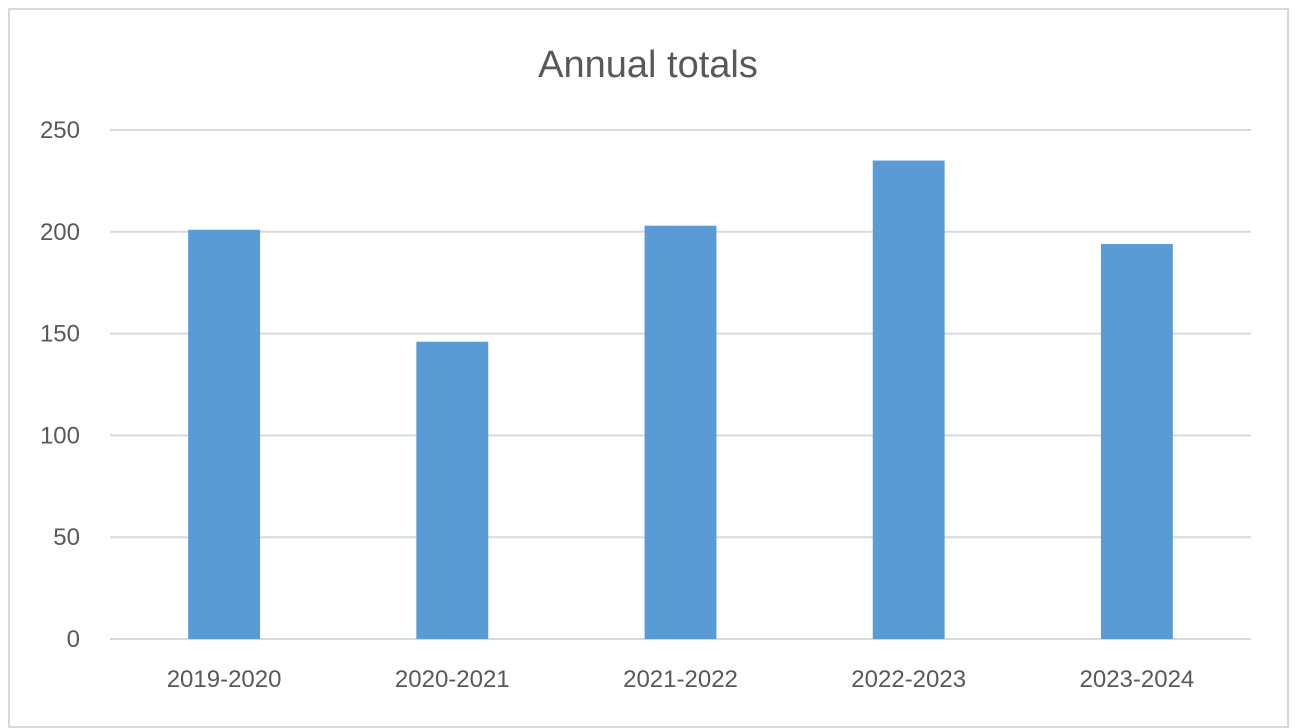 This screenshot has width=1301, height=728. I want to click on bar-2022-2023, so click(908, 400).